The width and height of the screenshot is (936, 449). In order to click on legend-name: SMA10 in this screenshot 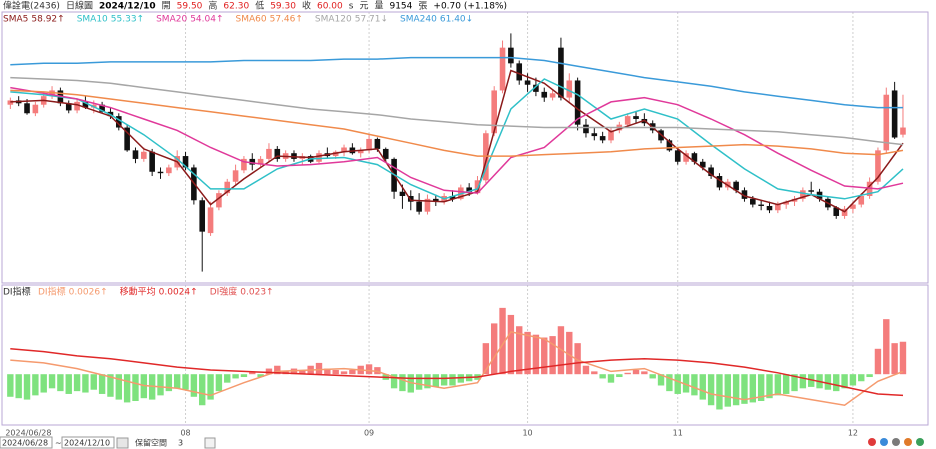, I will do `click(92, 20)`.